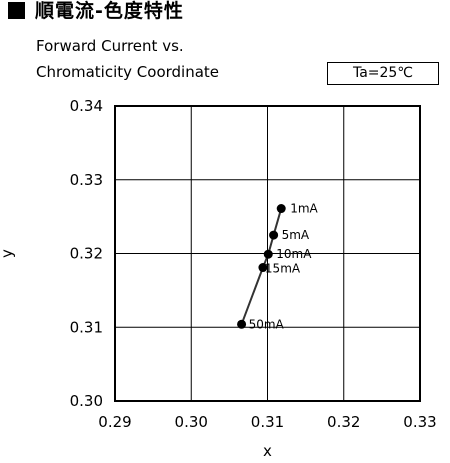  I want to click on data-label-5mA: 5mA, so click(296, 235).